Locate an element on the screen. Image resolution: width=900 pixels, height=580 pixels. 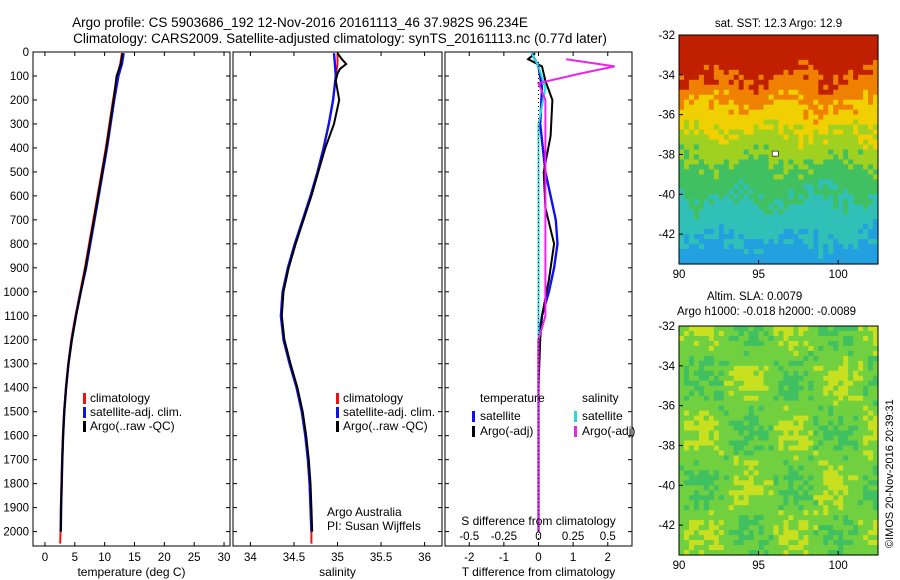
x-tick-label: 2 is located at coordinates (608, 558).